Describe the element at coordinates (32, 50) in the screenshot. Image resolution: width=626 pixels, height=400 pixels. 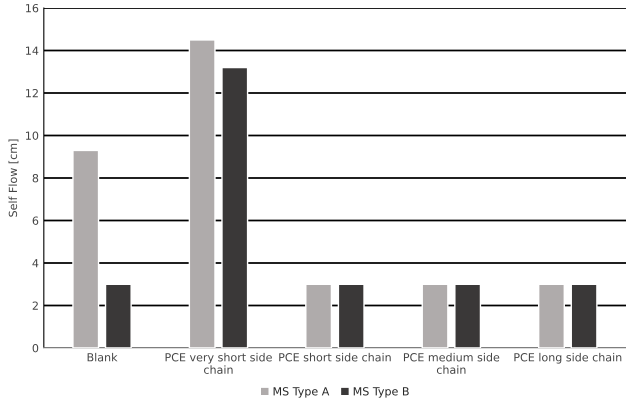
I see `y-tick-label: 14` at that location.